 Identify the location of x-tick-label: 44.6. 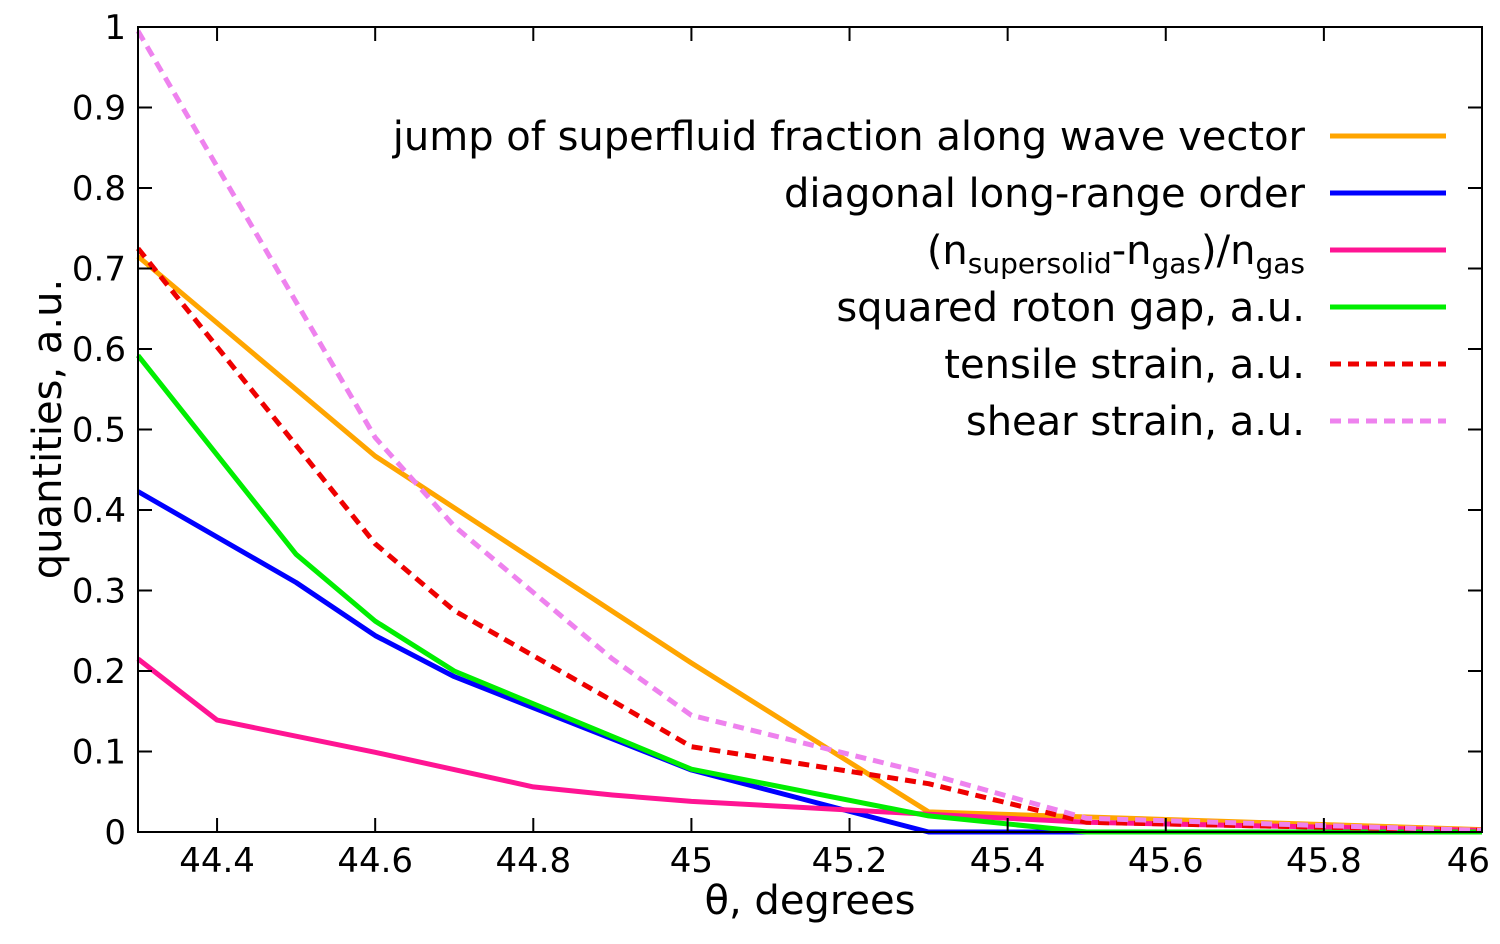
(375, 861).